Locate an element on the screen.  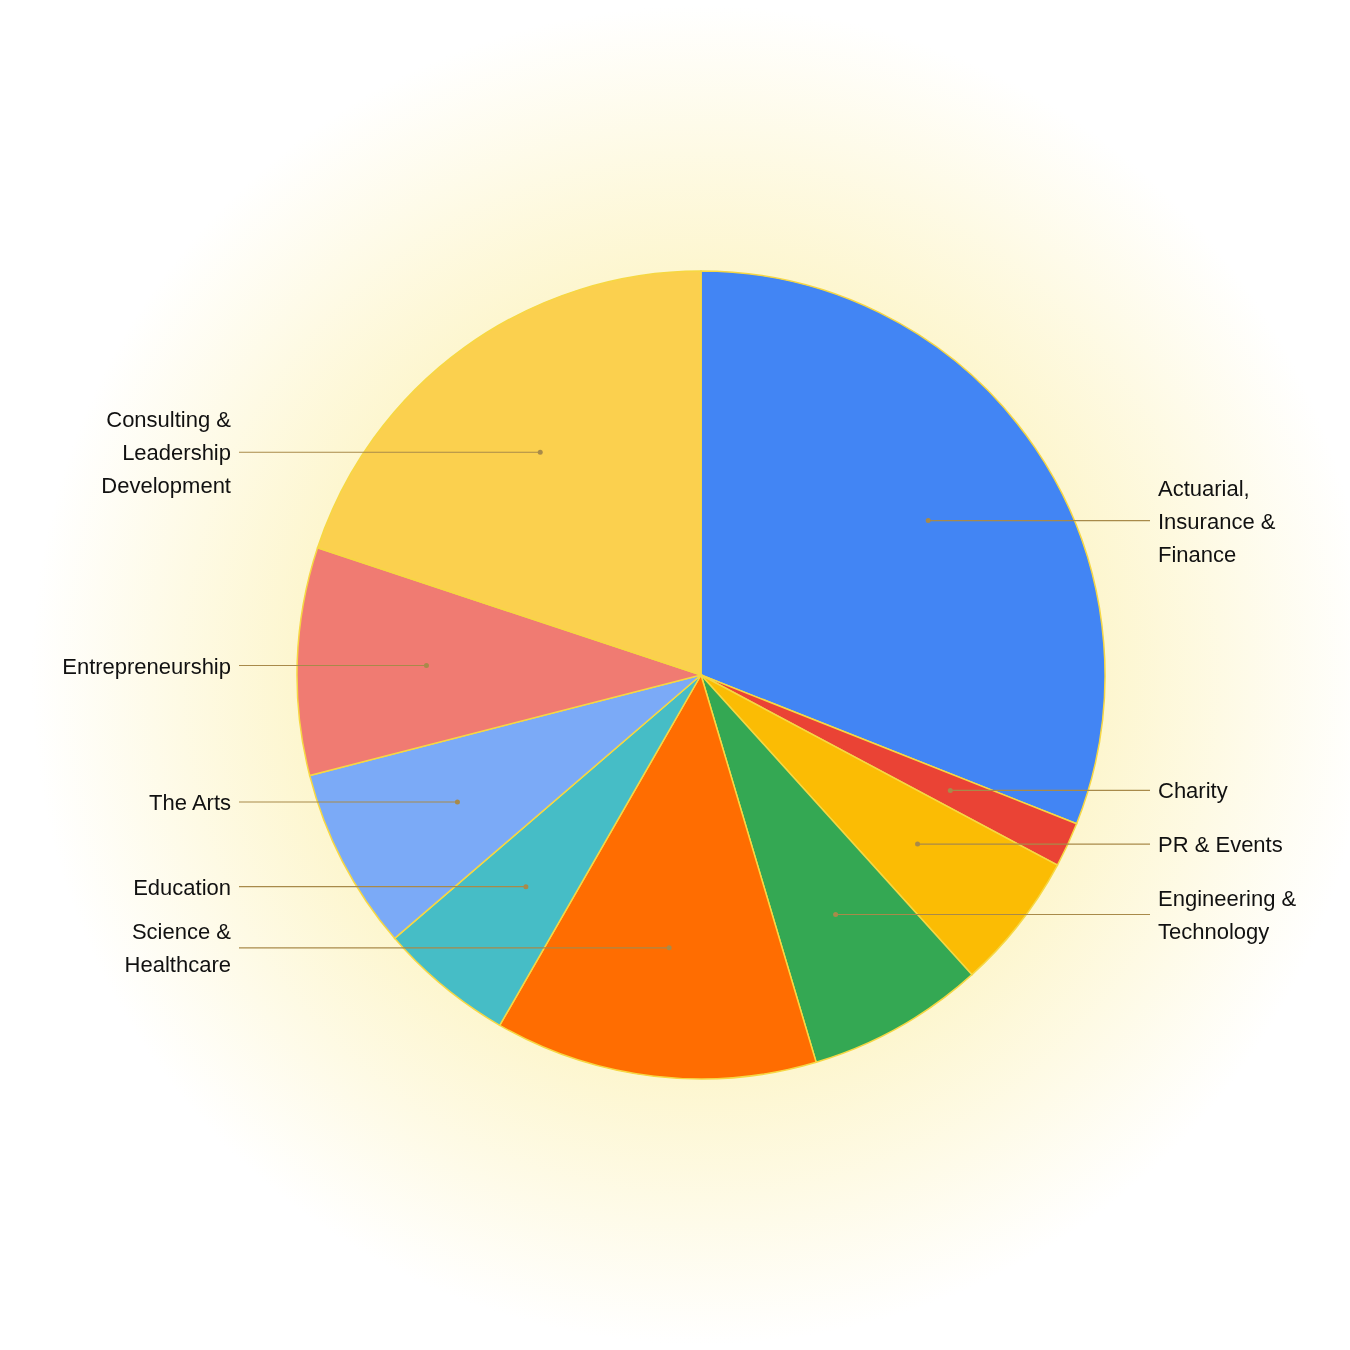
slice-label: Entrepreneurship is located at coordinates (146, 666).